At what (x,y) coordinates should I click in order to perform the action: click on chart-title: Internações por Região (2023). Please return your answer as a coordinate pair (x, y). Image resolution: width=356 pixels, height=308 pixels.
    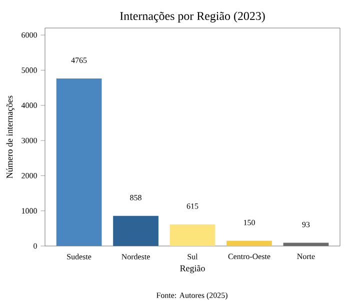
    Looking at the image, I should click on (192, 17).